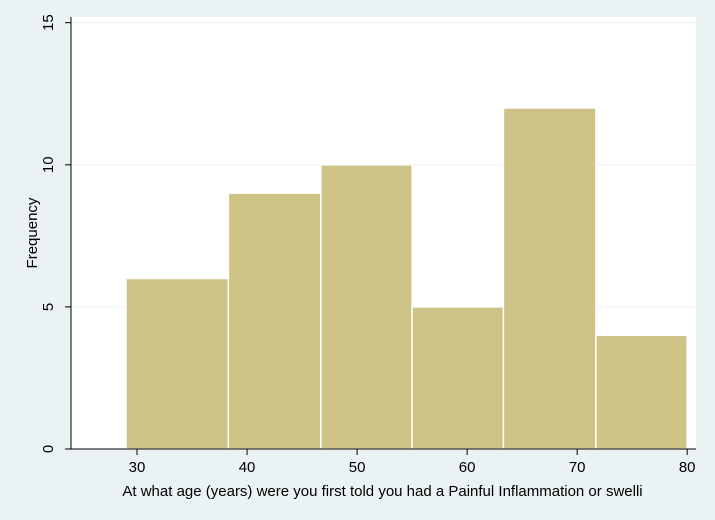 This screenshot has width=715, height=520. What do you see at coordinates (412, 462) in the screenshot?
I see `x-axis-ticks: 30 40 50 60 70 80` at bounding box center [412, 462].